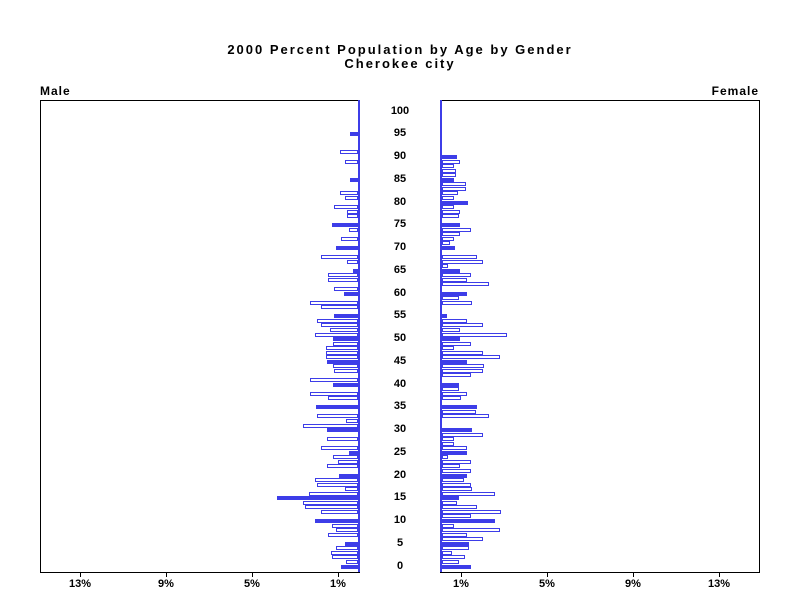 Image resolution: width=800 pixels, height=600 pixels. I want to click on age-tick-label-25: 25, so click(400, 451).